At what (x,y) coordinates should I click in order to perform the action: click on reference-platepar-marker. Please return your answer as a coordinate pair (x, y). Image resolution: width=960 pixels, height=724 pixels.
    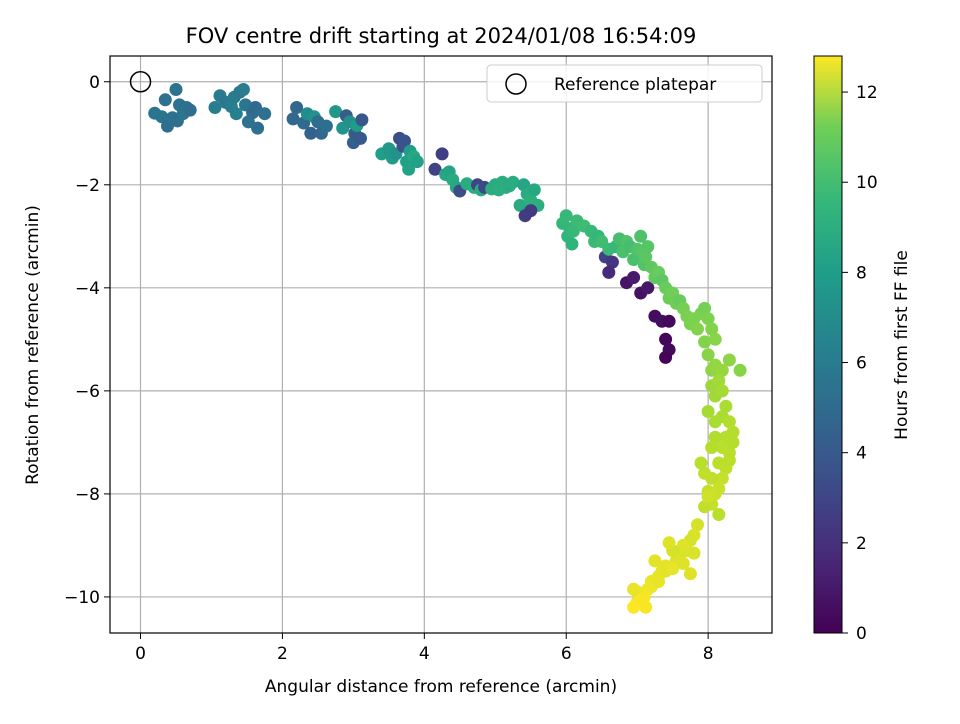
    Looking at the image, I should click on (140, 82).